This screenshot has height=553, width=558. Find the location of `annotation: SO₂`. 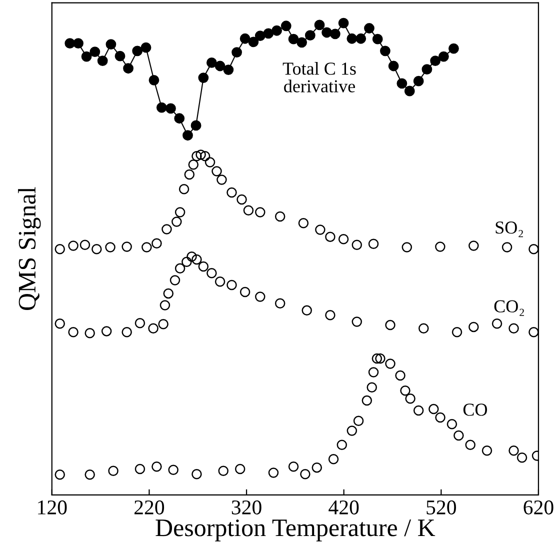

annotation: SO₂ is located at coordinates (509, 230).